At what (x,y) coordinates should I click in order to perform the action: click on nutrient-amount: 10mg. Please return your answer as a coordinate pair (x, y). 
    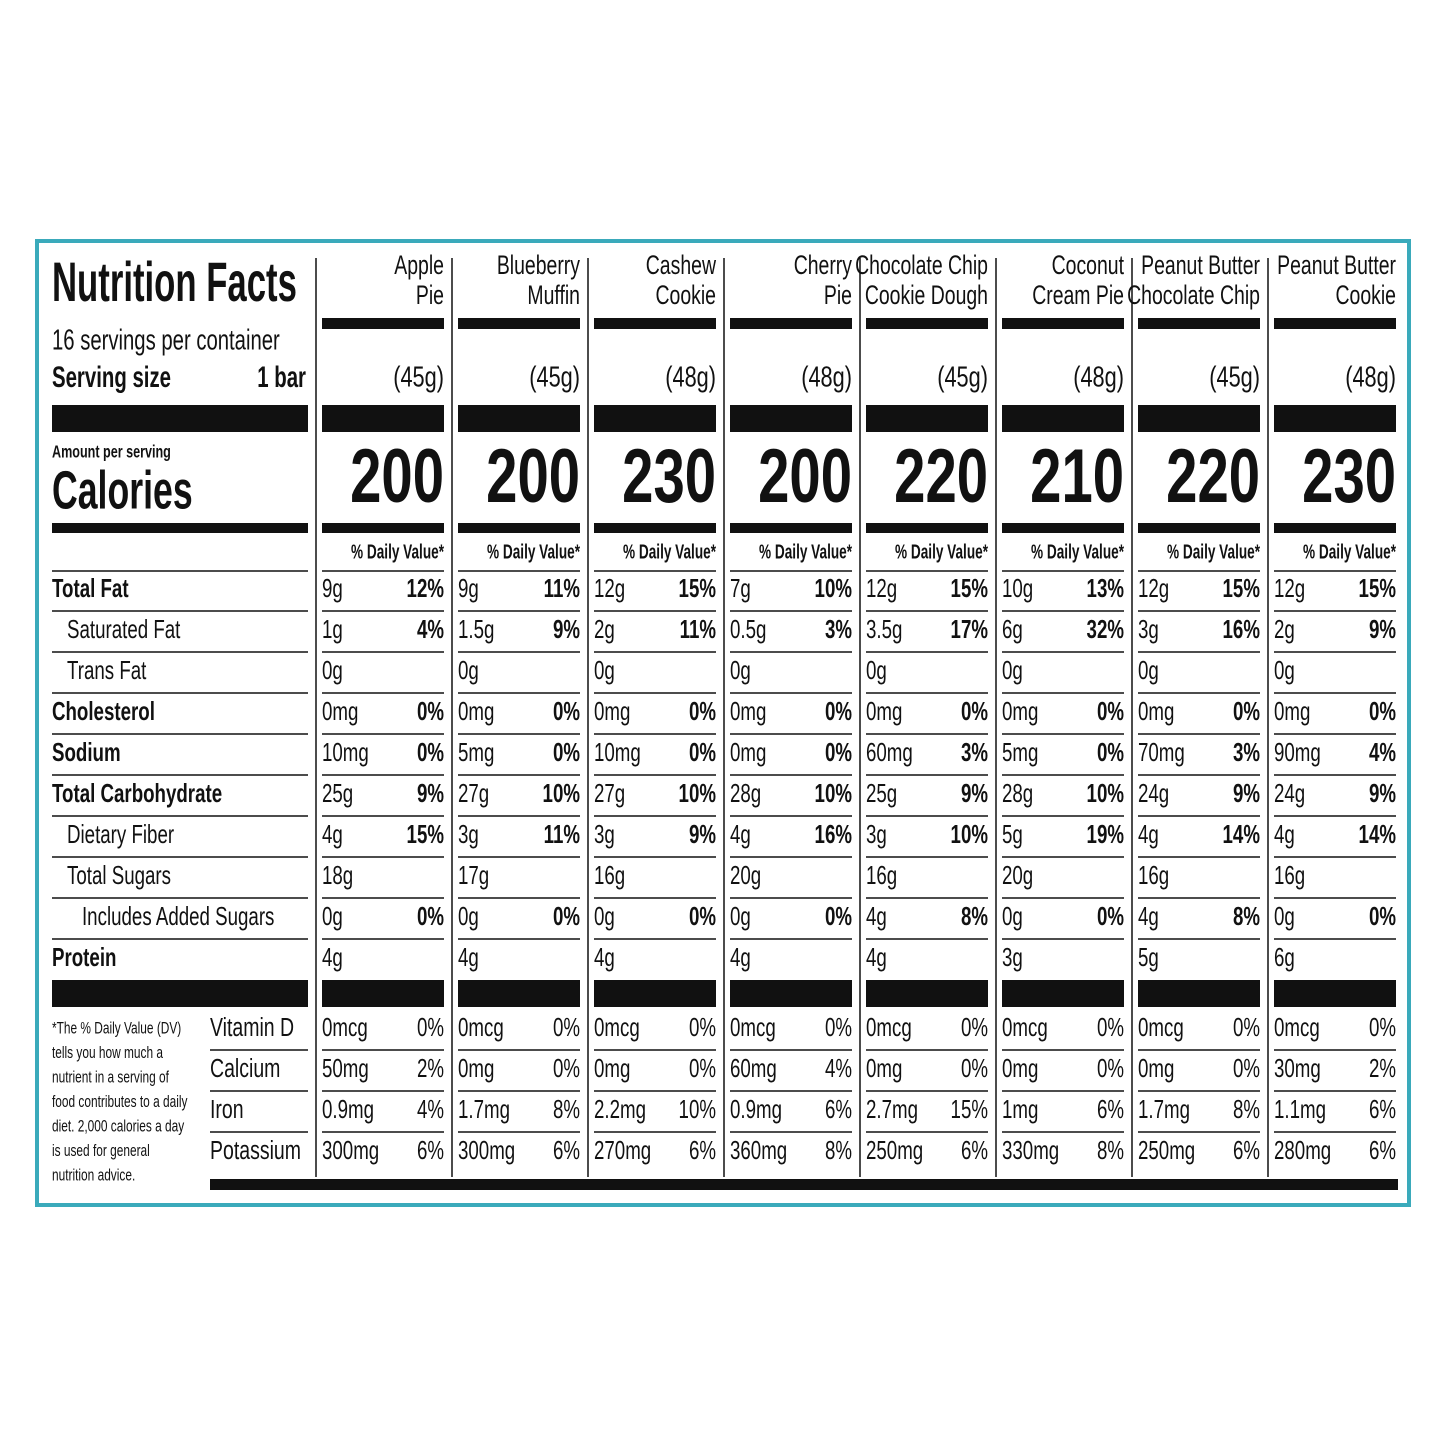
    Looking at the image, I should click on (617, 752).